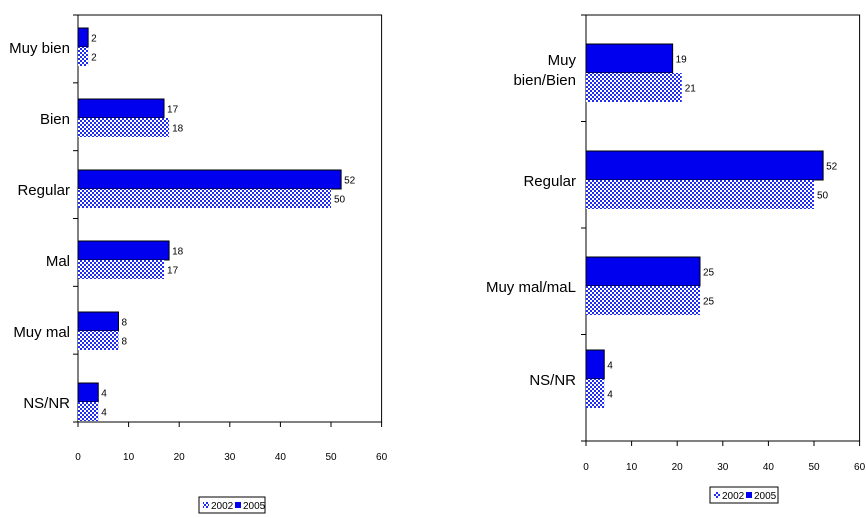  I want to click on data-label-2002: 25, so click(709, 302).